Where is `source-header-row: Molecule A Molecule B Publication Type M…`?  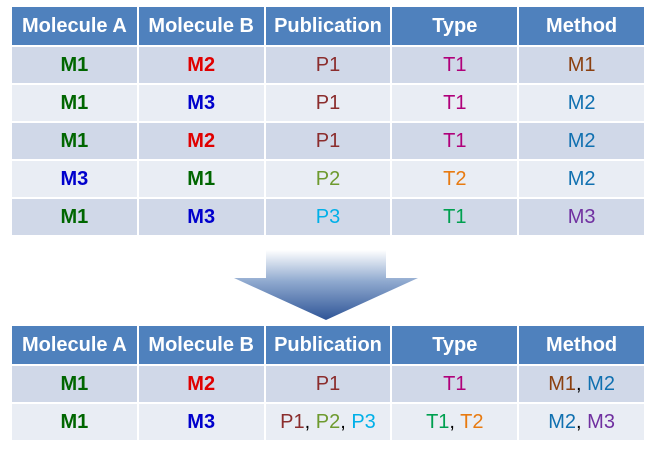
source-header-row: Molecule A Molecule B Publication Type M… is located at coordinates (328, 26).